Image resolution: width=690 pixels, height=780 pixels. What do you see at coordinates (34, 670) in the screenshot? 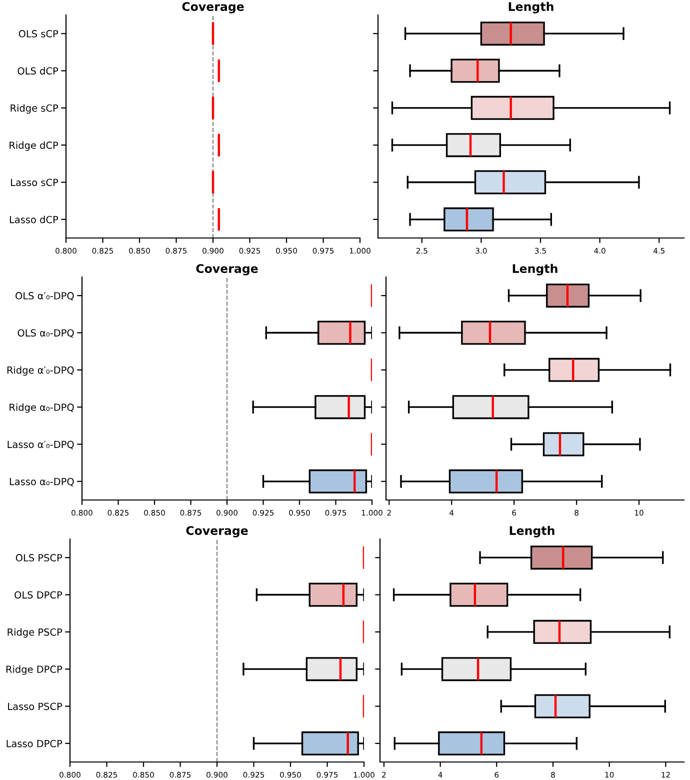
I see `y-tick-label: Ridge DPCP` at bounding box center [34, 670].